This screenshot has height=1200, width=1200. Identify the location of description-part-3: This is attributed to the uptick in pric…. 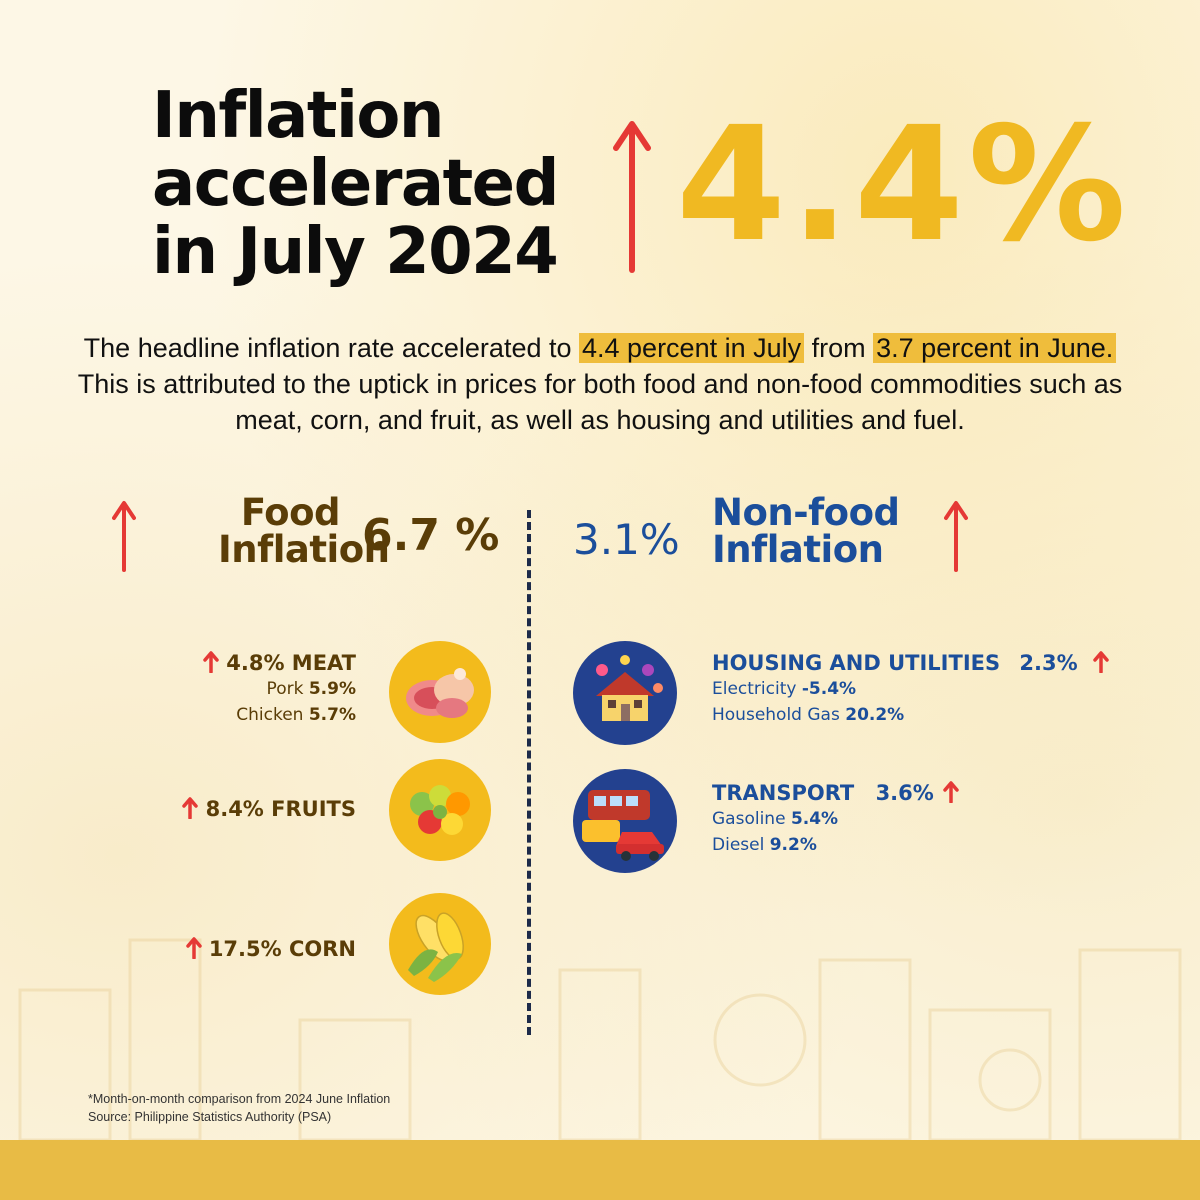
(600, 402).